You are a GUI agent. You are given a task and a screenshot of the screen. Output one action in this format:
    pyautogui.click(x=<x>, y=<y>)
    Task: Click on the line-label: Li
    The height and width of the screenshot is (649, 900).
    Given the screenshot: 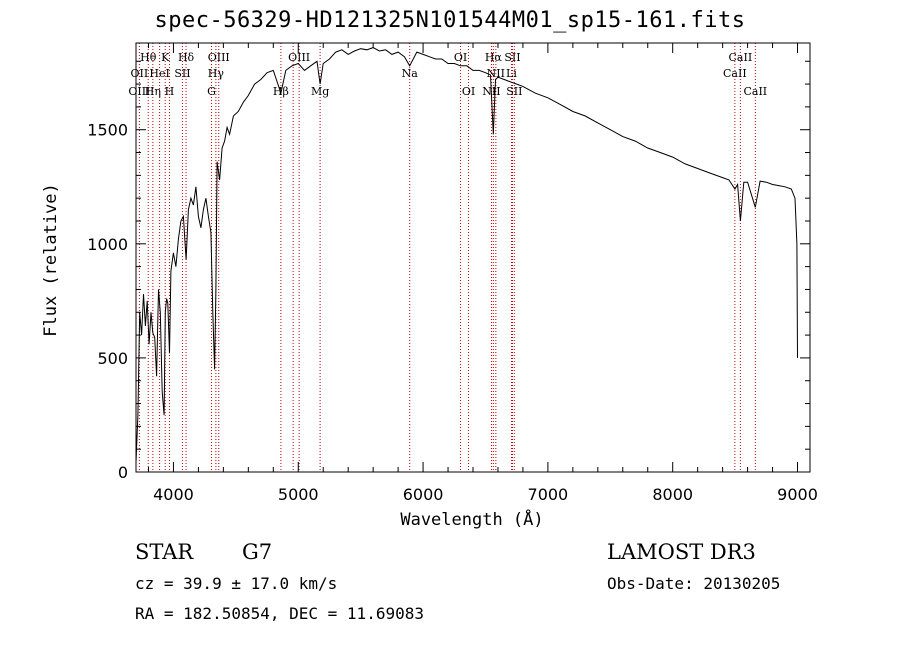 What is the action you would take?
    pyautogui.click(x=511, y=73)
    